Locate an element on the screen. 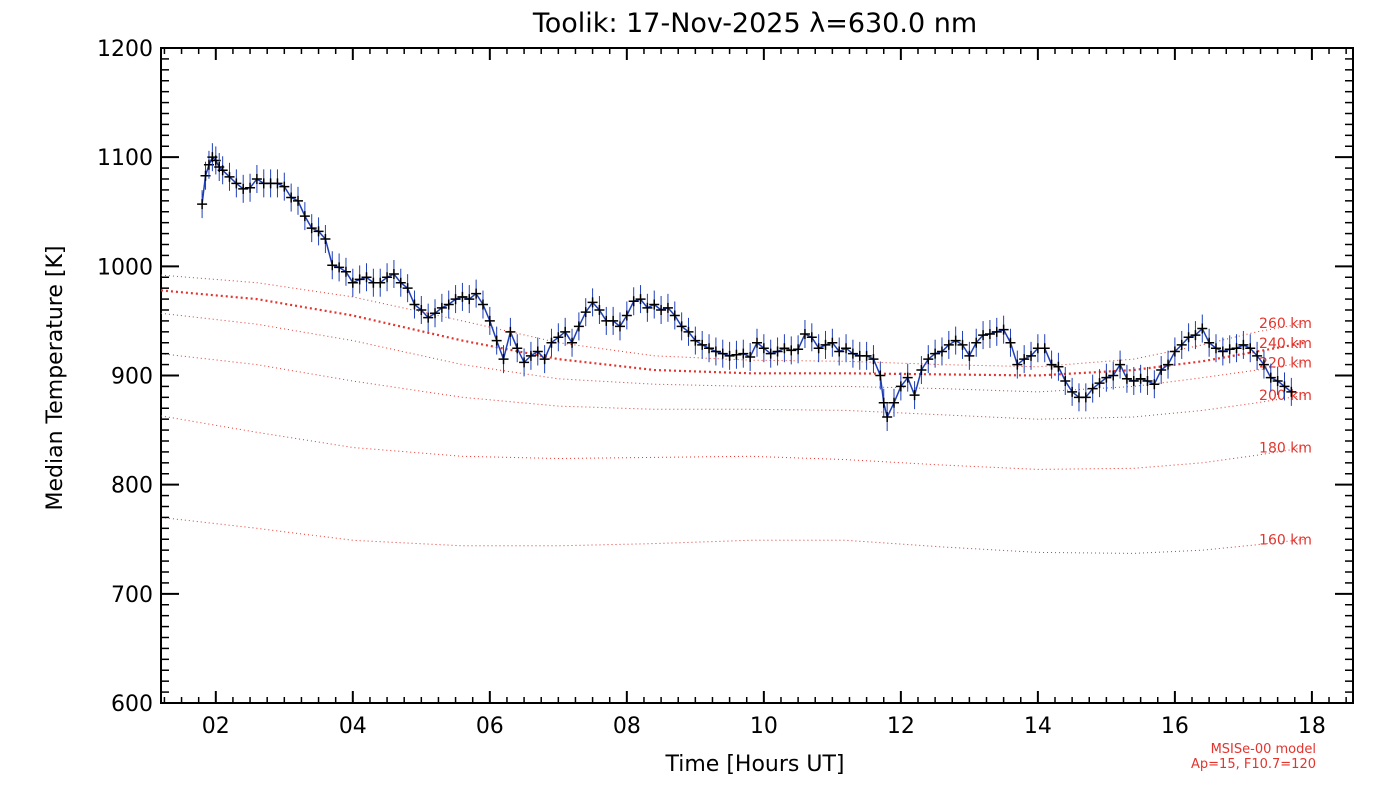 Image resolution: width=1400 pixels, height=800 pixels. x-tick-label: 18 is located at coordinates (1312, 726).